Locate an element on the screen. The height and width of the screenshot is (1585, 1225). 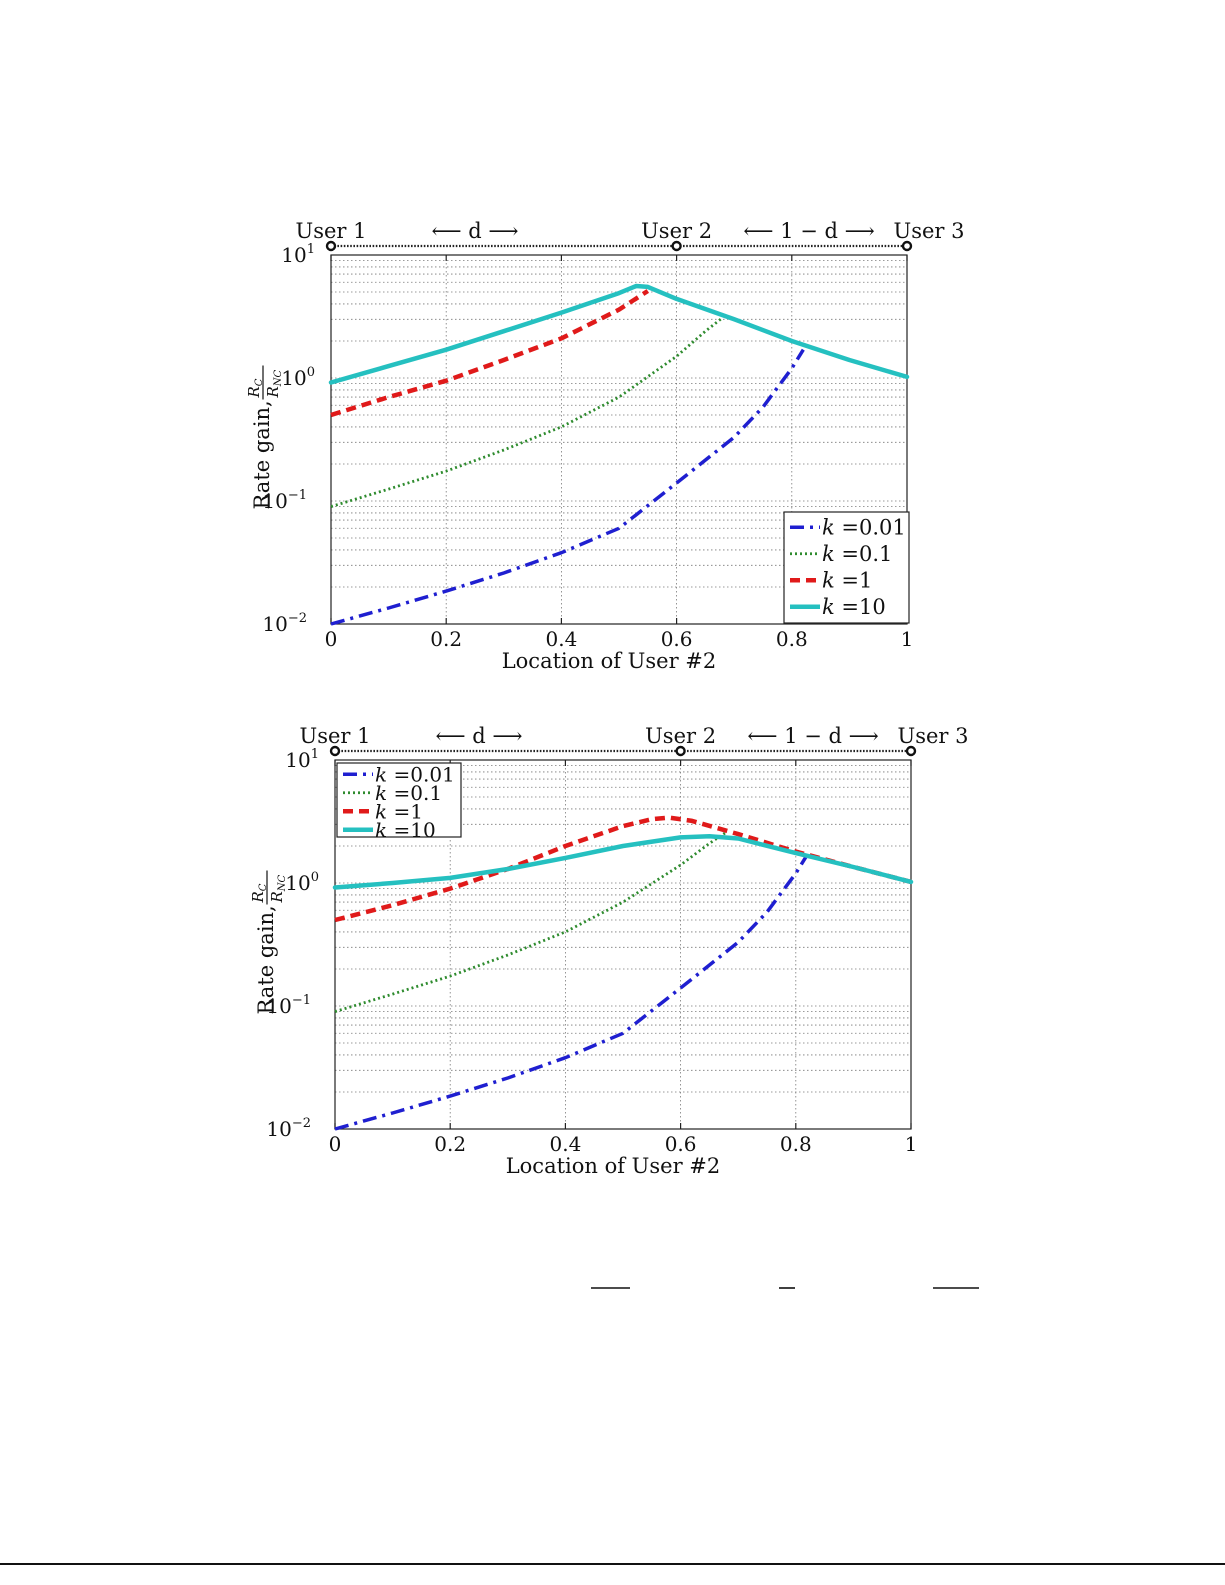
legend-box is located at coordinates (399, 800).